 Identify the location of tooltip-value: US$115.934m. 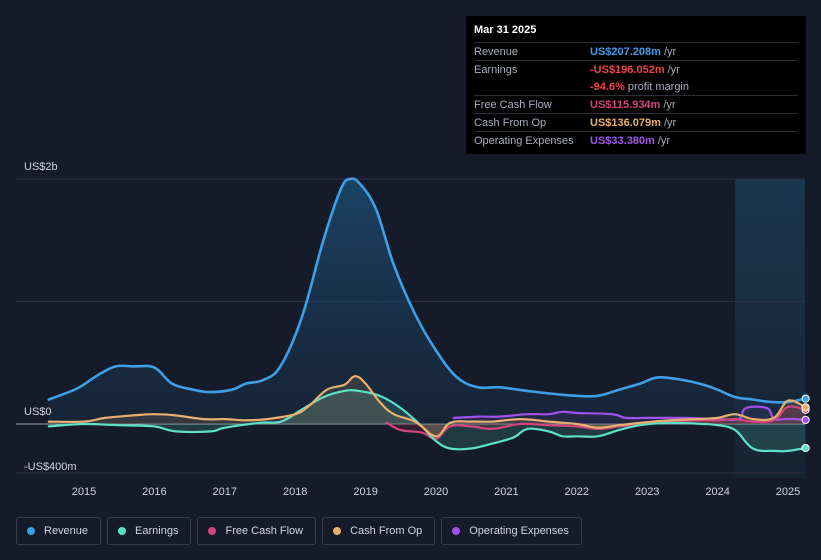
(625, 104).